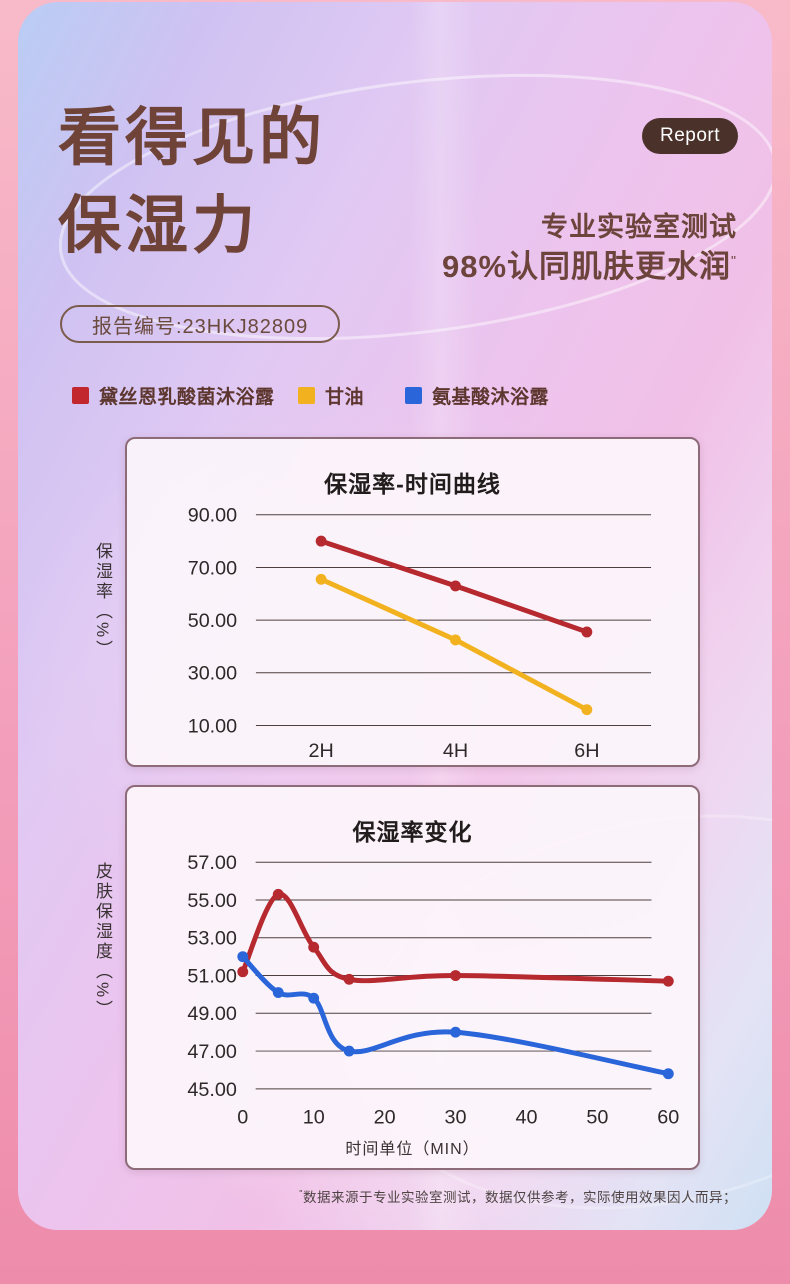 This screenshot has width=790, height=1284. What do you see at coordinates (586, 751) in the screenshot?
I see `svg-text: 6H` at bounding box center [586, 751].